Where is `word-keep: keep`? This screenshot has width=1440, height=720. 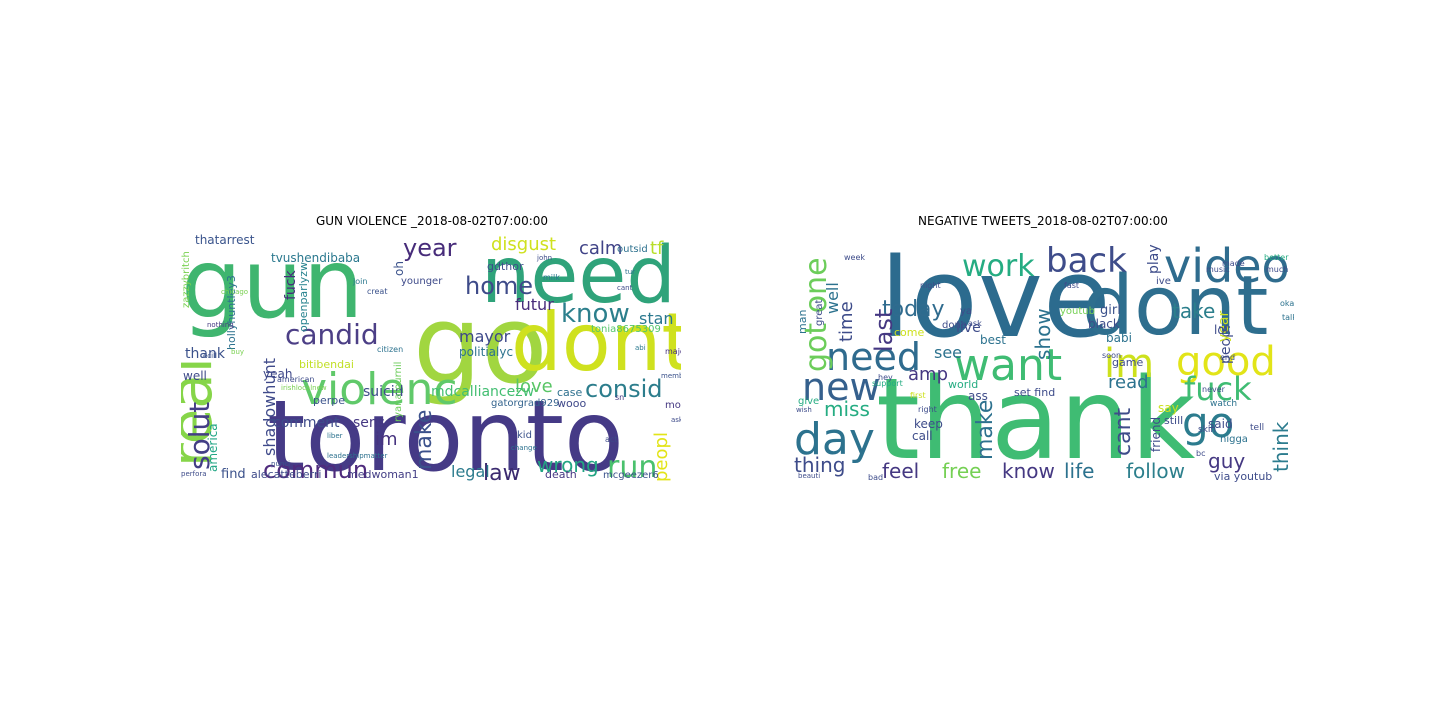
word-keep: keep is located at coordinates (928, 424).